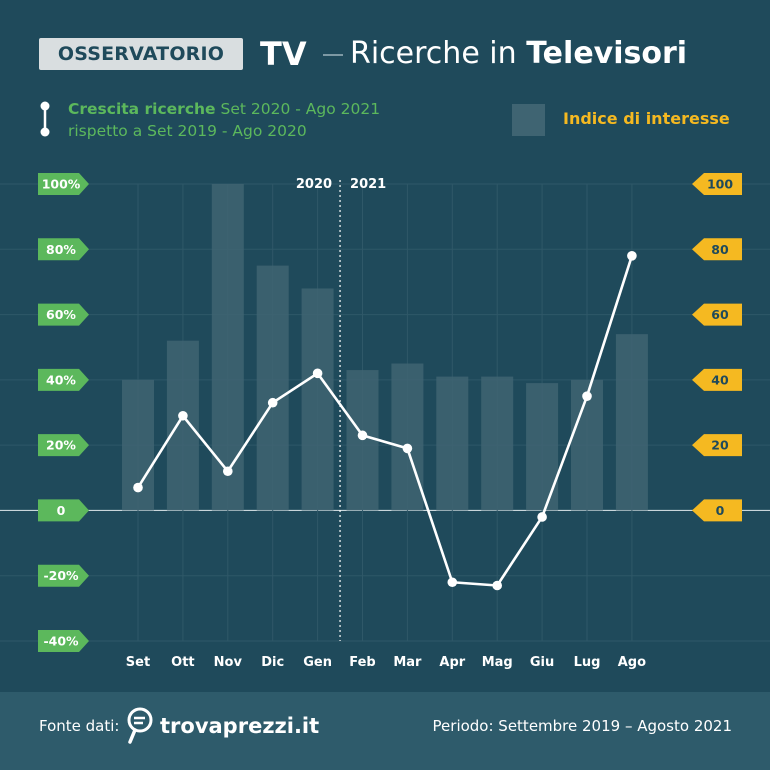 This screenshot has width=770, height=770. I want to click on right-tick-label: 80, so click(720, 249).